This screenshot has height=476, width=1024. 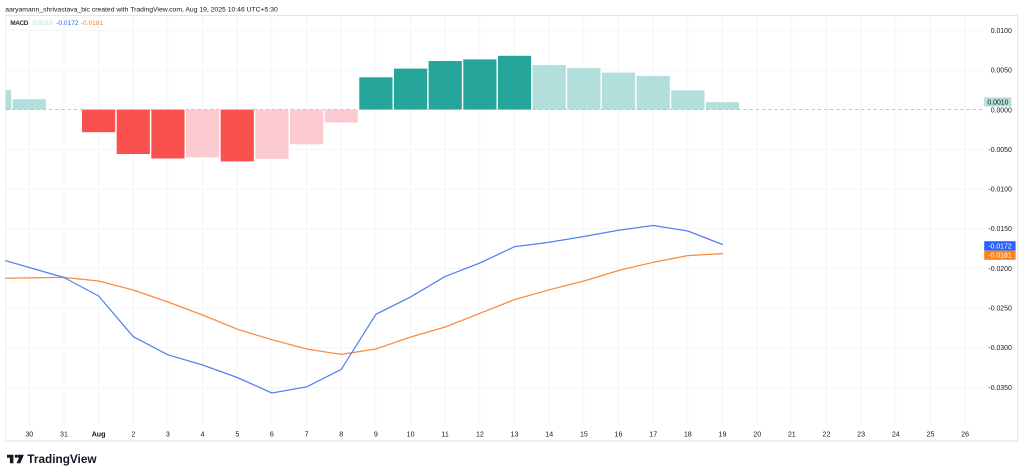 What do you see at coordinates (1000, 229) in the screenshot?
I see `svg-text: -0.0150` at bounding box center [1000, 229].